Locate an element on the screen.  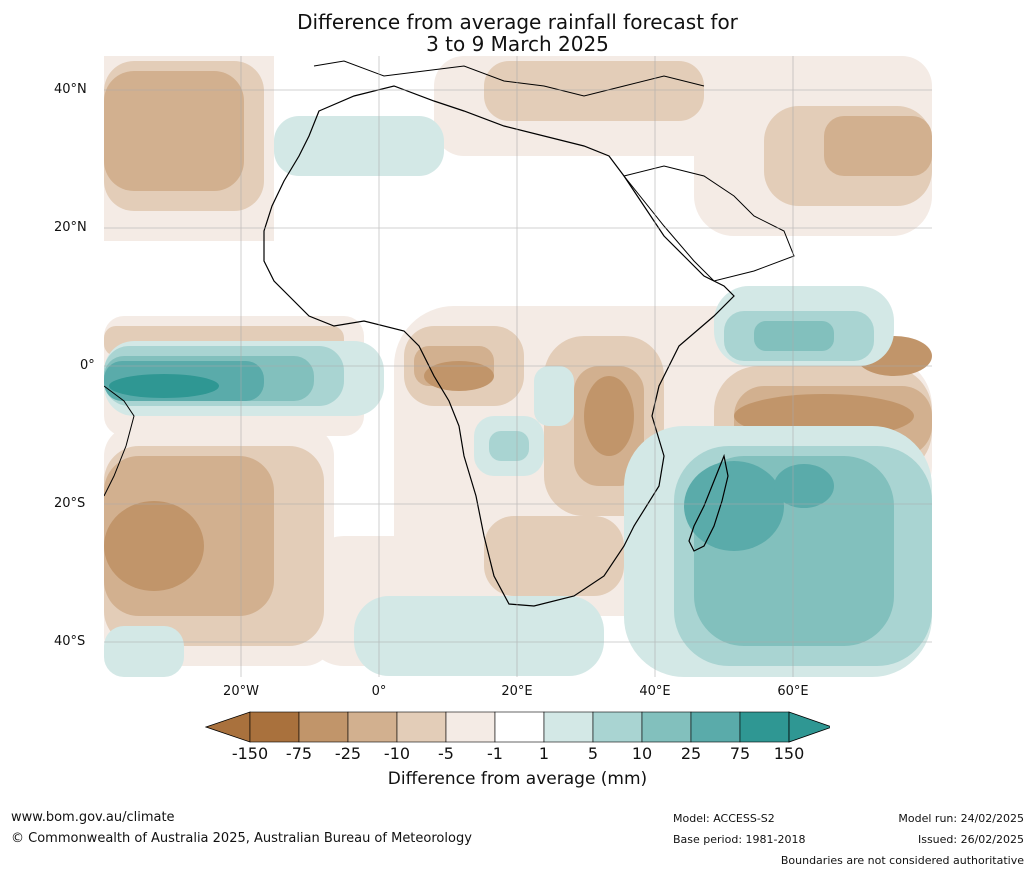
lat-label-20n: 20°N is located at coordinates (70, 227).